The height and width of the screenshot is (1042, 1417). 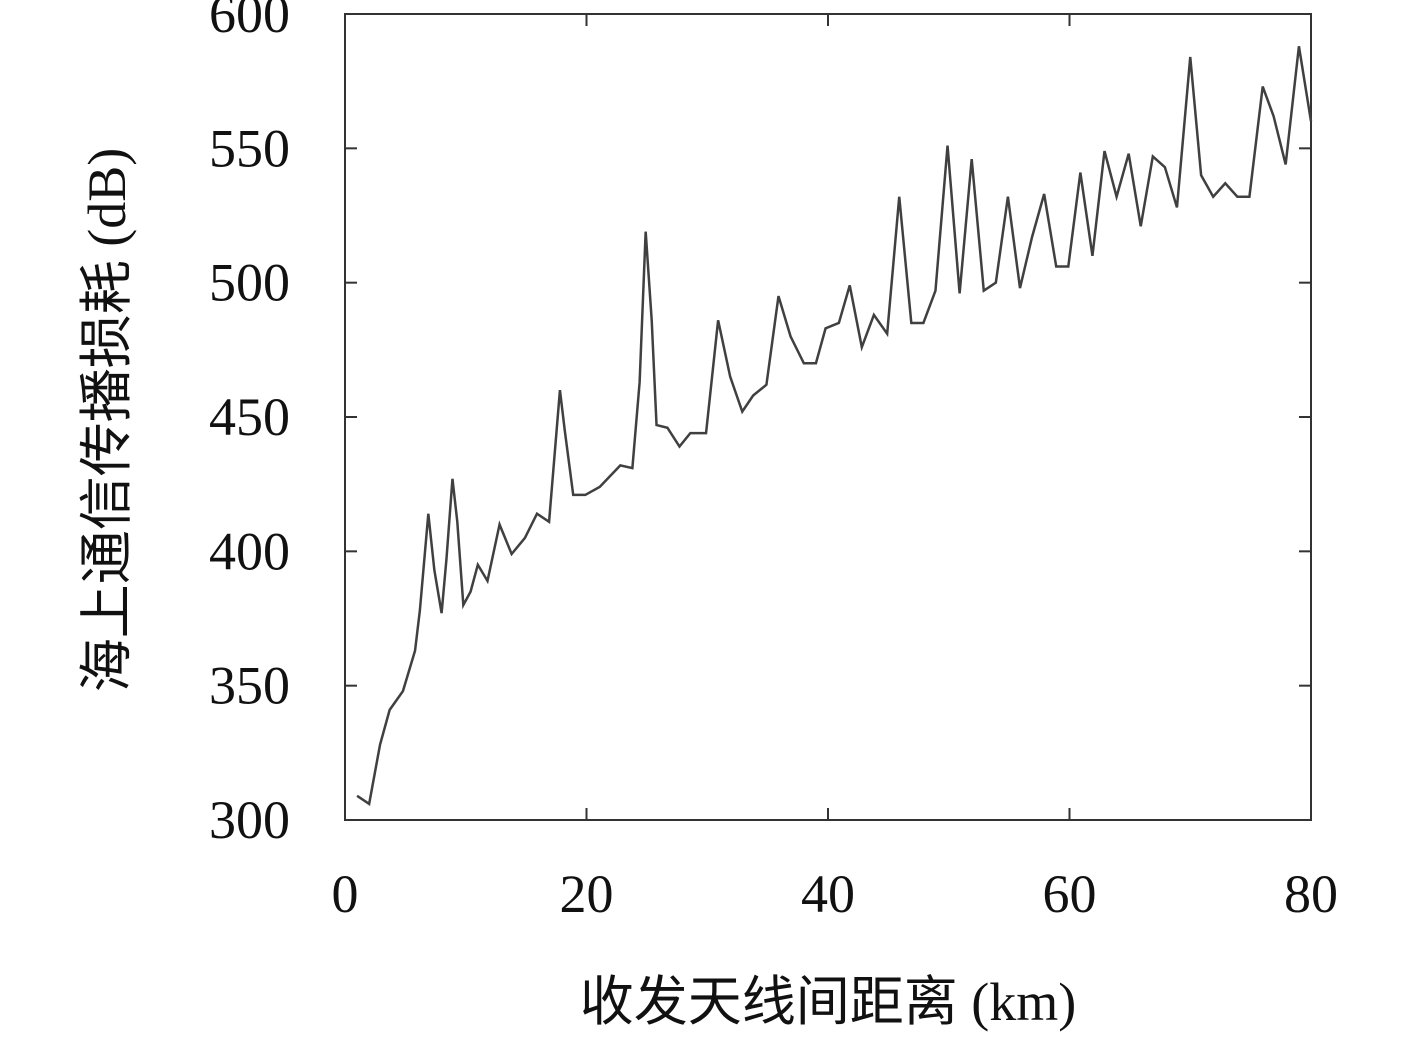 I want to click on y-tick-label: 300, so click(x=249, y=820).